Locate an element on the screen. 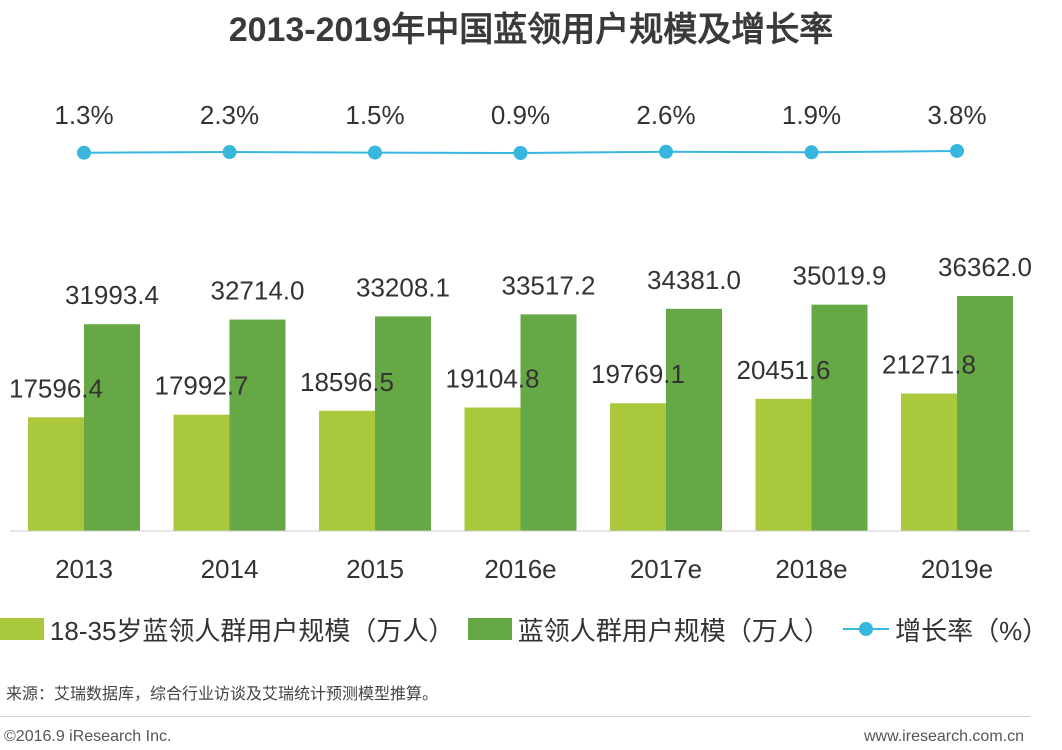 This screenshot has width=1062, height=750. bar-total-2017e is located at coordinates (694, 419).